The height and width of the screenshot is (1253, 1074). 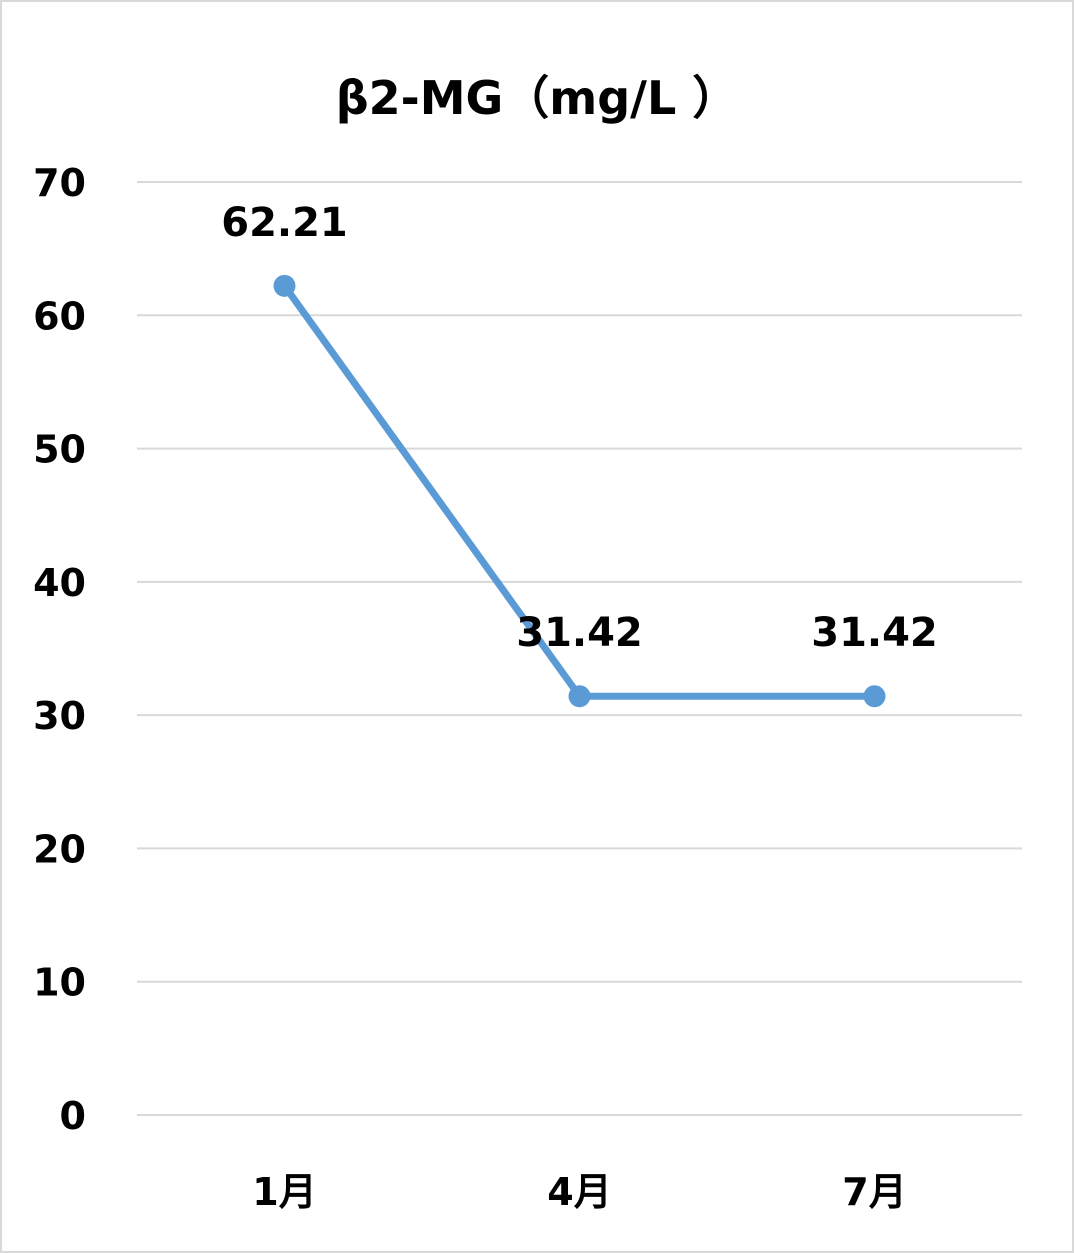 I want to click on y-tick-label-50: 50, so click(x=59, y=450).